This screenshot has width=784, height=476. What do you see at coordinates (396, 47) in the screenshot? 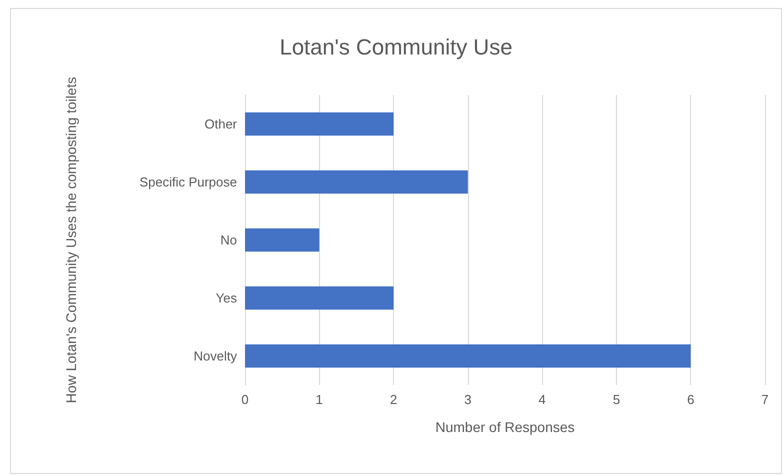
I see `chart-title: Lotan's Community Use` at bounding box center [396, 47].